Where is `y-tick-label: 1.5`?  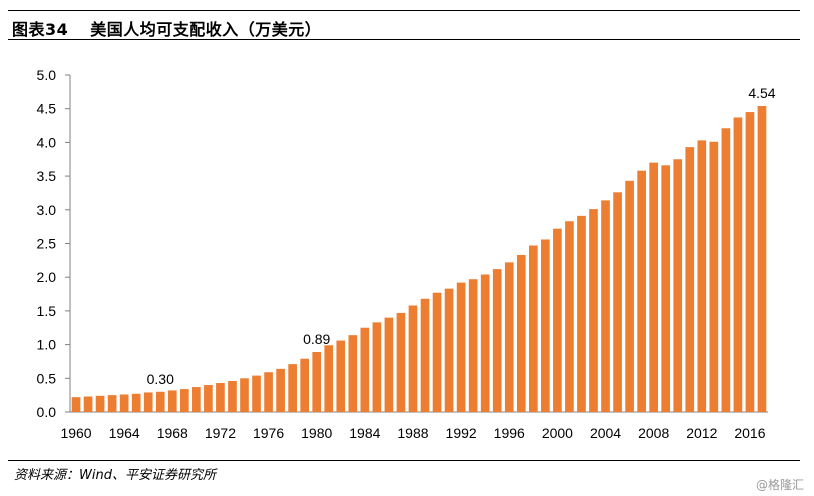 y-tick-label: 1.5 is located at coordinates (47, 311).